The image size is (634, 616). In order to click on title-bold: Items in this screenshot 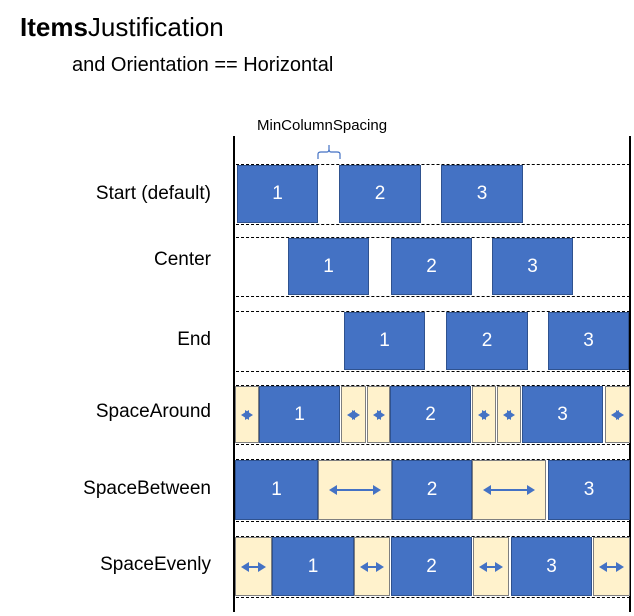, I will do `click(54, 27)`.